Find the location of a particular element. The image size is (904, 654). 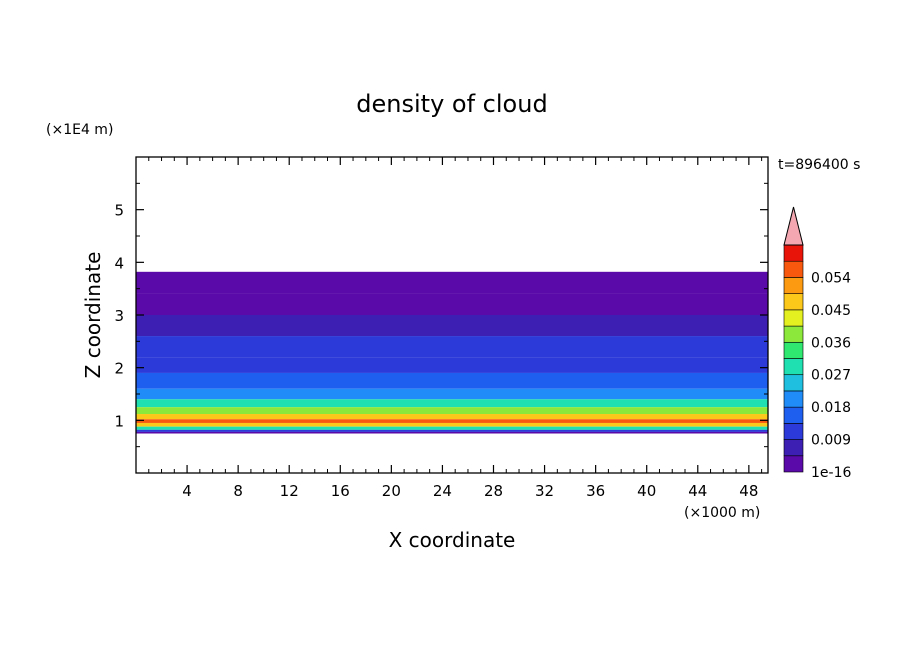

colorbar-label: 1e-16 is located at coordinates (831, 473).